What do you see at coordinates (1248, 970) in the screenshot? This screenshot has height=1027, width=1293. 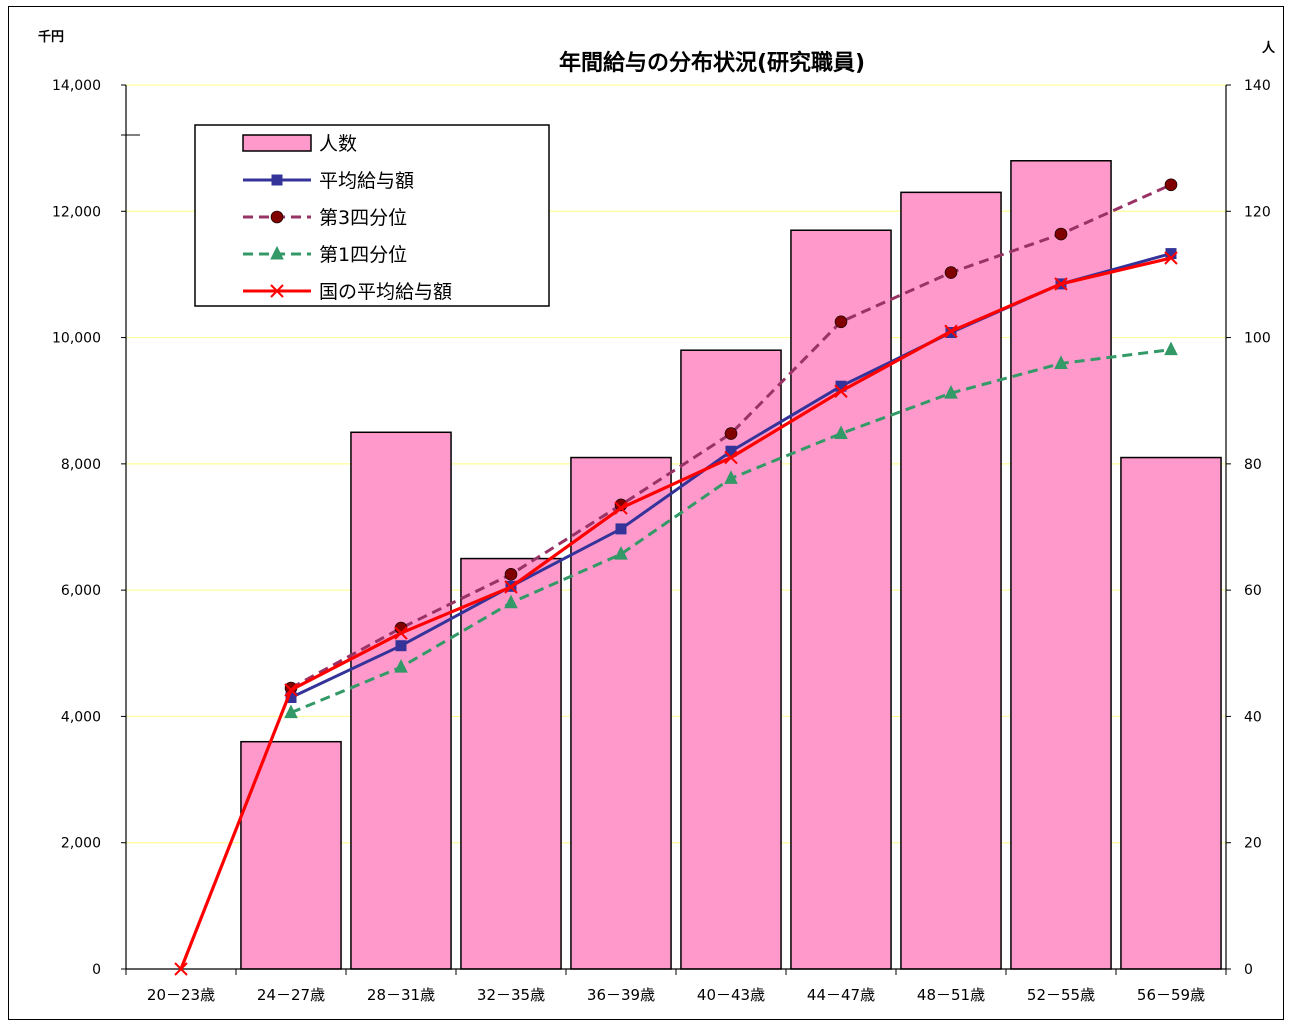 I see `y-tick-label-right: 0` at bounding box center [1248, 970].